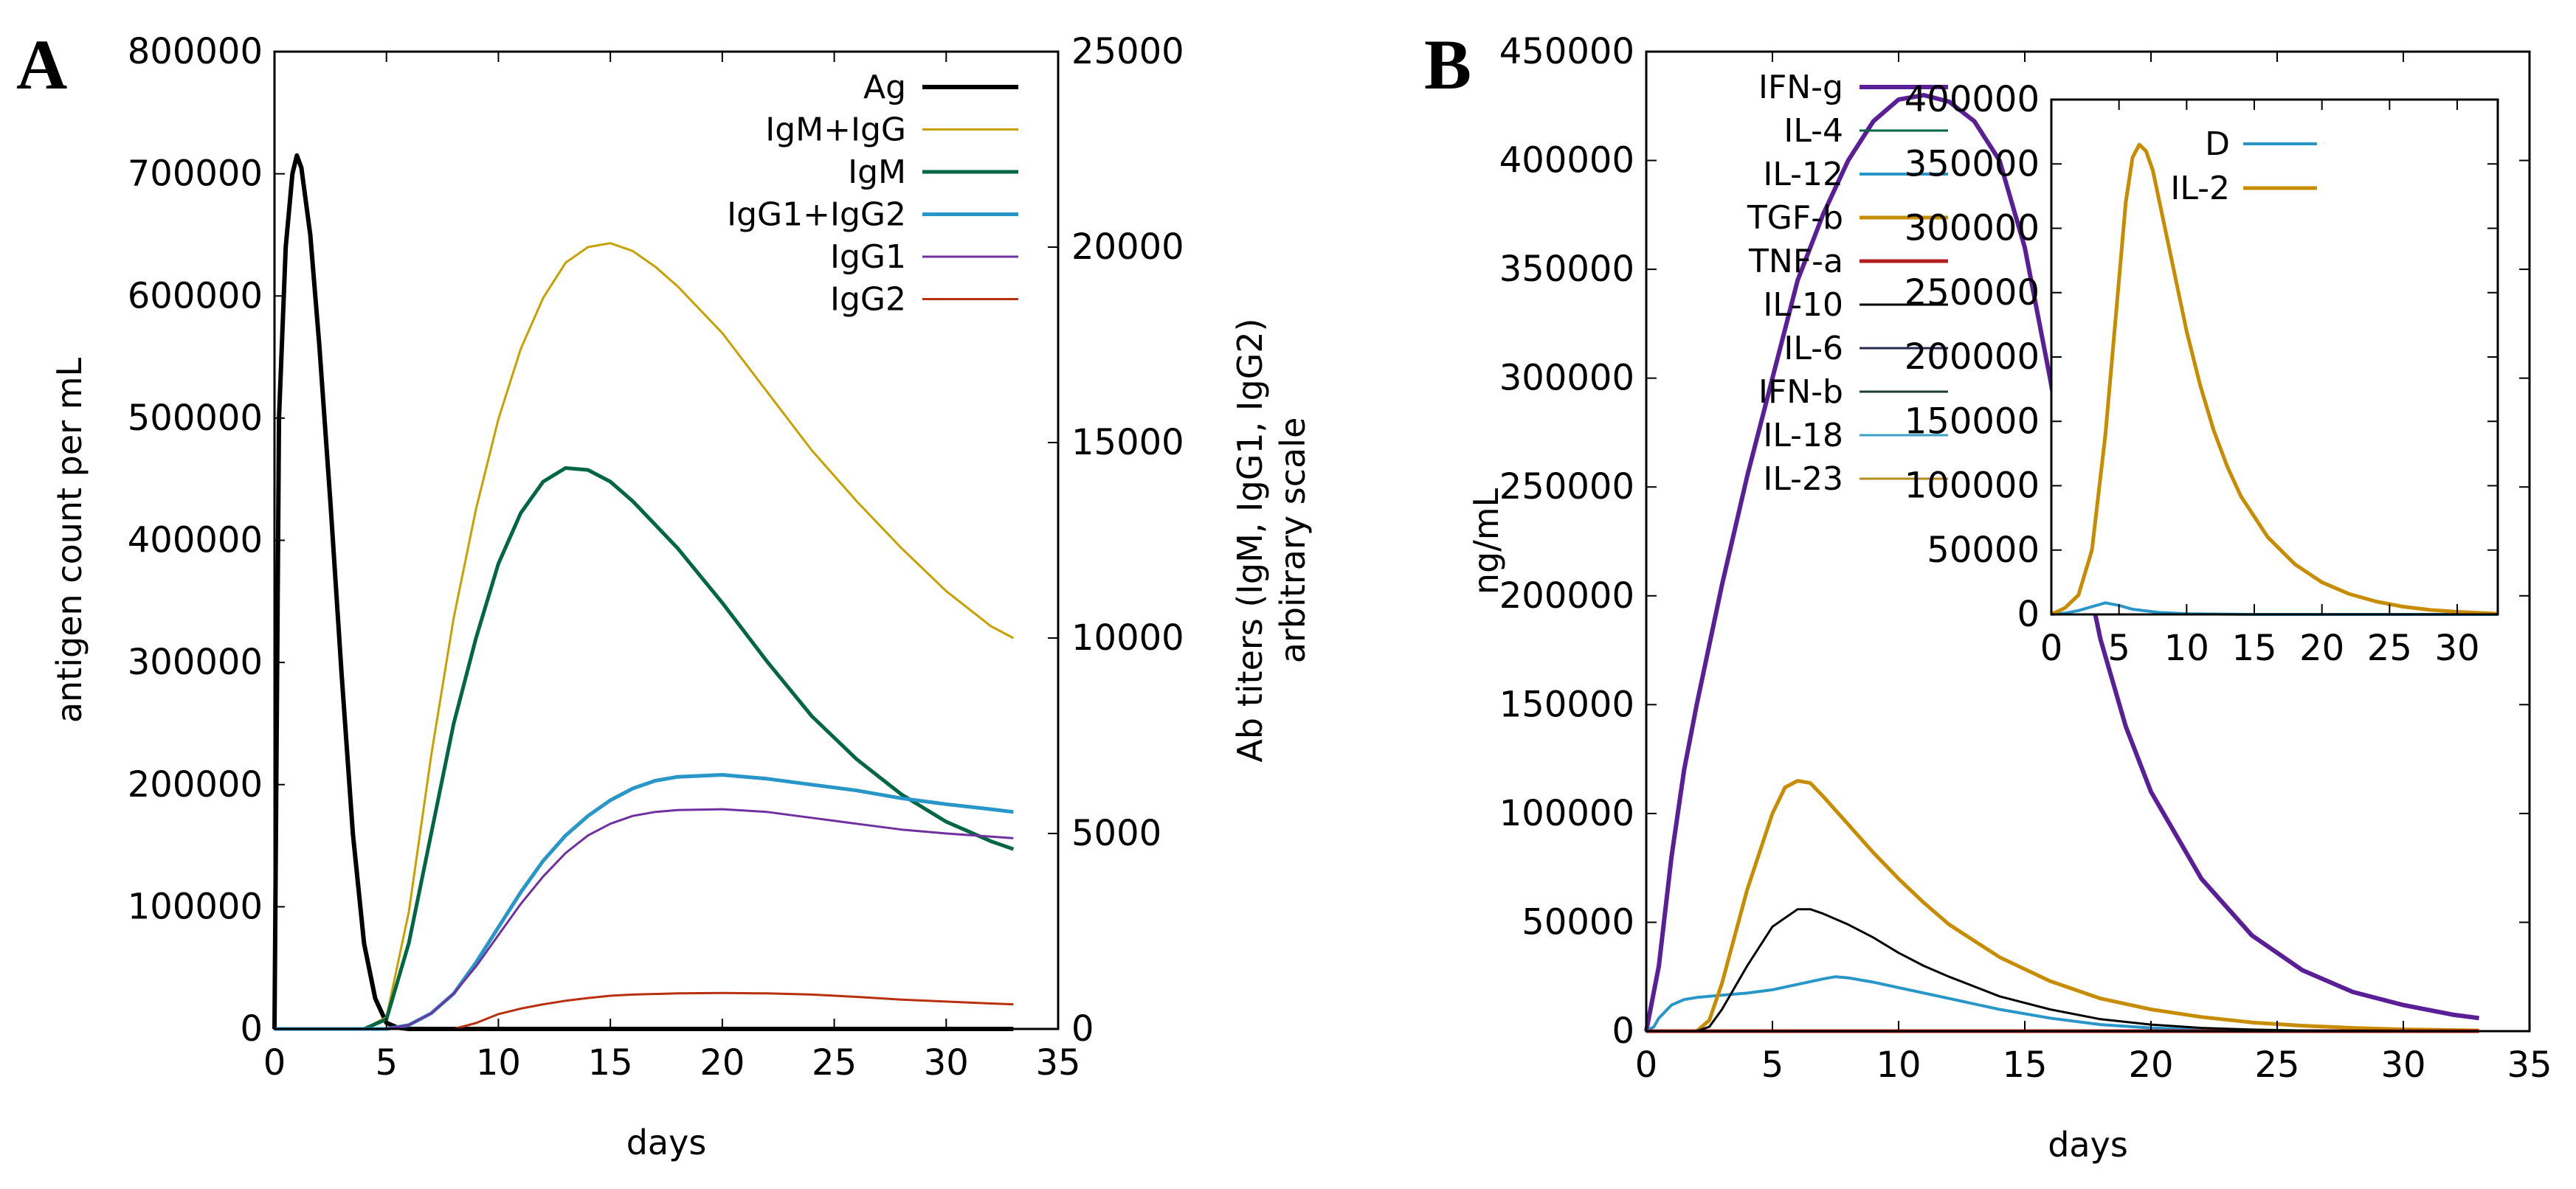 Image resolution: width=2576 pixels, height=1189 pixels. What do you see at coordinates (1803, 174) in the screenshot?
I see `legend-label: IL-12` at bounding box center [1803, 174].